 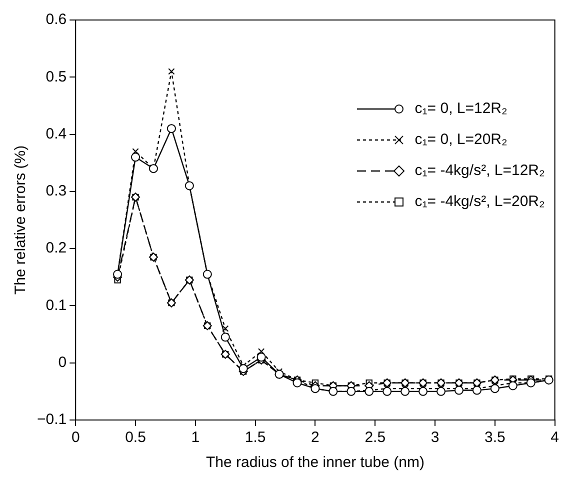 What do you see at coordinates (56, 248) in the screenshot?
I see `y-tick-label: 0.2` at bounding box center [56, 248].